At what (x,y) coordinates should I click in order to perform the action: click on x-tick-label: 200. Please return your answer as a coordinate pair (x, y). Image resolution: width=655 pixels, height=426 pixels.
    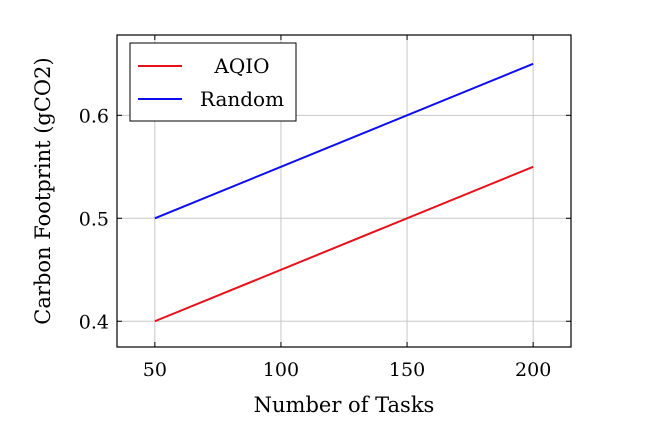
    Looking at the image, I should click on (533, 370).